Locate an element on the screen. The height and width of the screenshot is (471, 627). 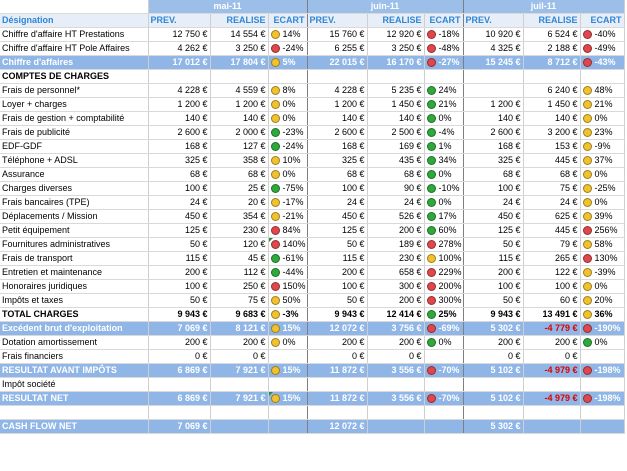
row-label: Chiffre d'affaire HT Prestations is located at coordinates (74, 34).